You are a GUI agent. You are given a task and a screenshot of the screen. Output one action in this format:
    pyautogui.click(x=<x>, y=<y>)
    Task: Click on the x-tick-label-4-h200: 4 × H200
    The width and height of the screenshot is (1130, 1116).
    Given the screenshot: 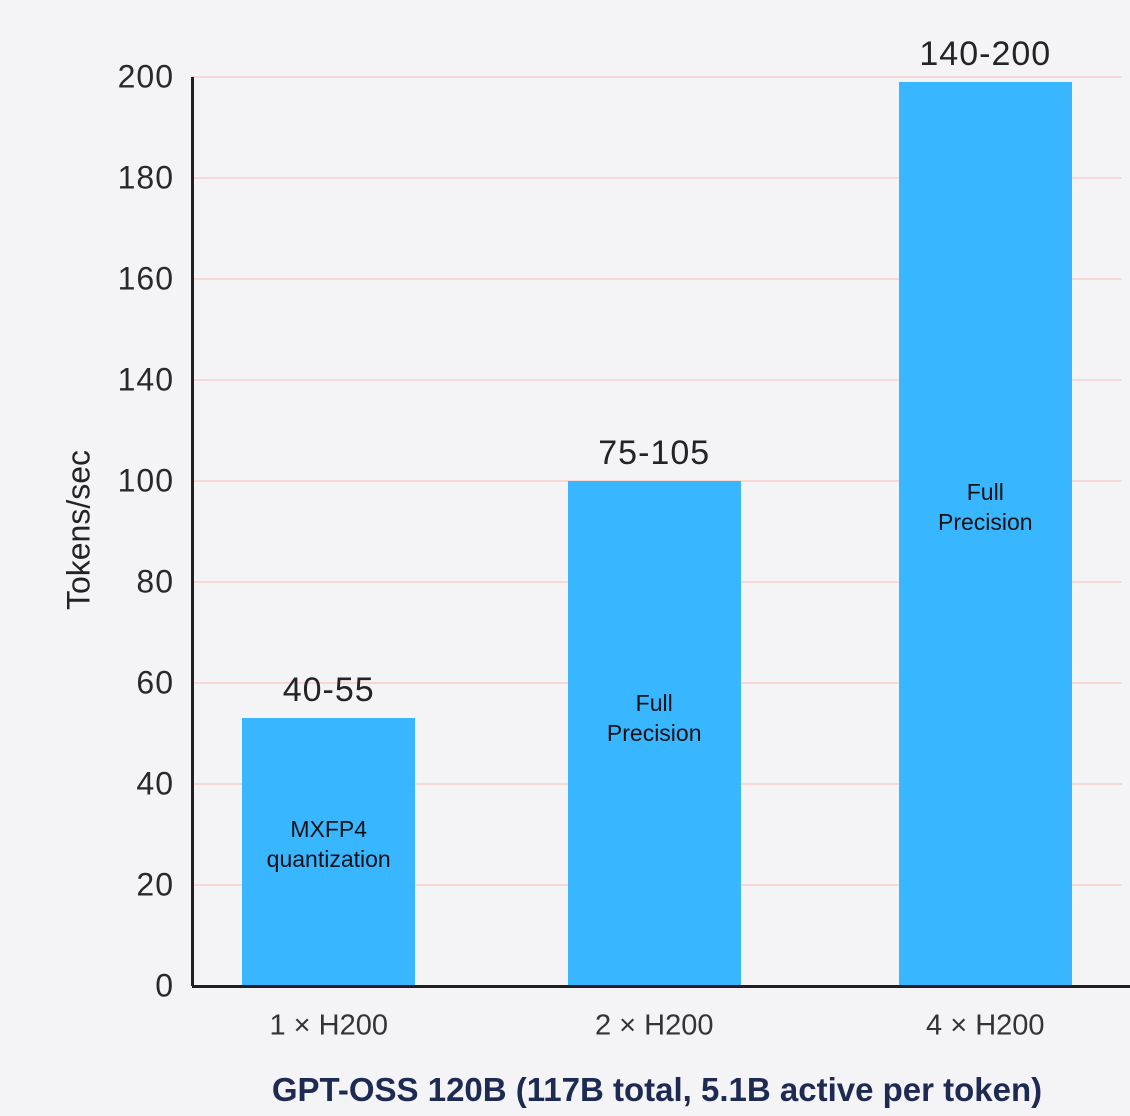 What is the action you would take?
    pyautogui.click(x=985, y=1025)
    